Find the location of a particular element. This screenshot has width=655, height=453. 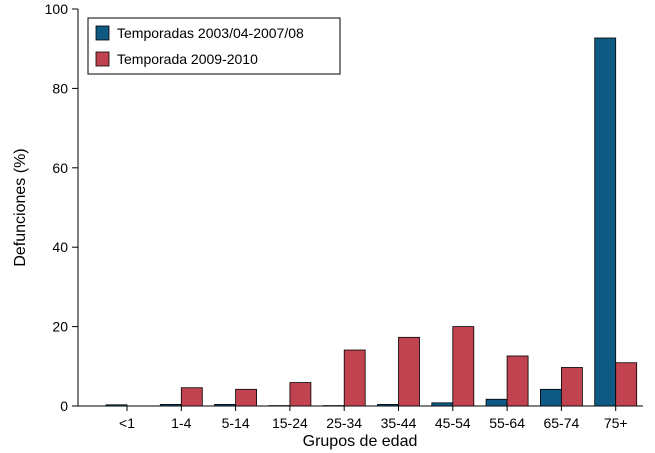

y-axis-ticks: 0 20 40 60 80 100 is located at coordinates (61, 207).